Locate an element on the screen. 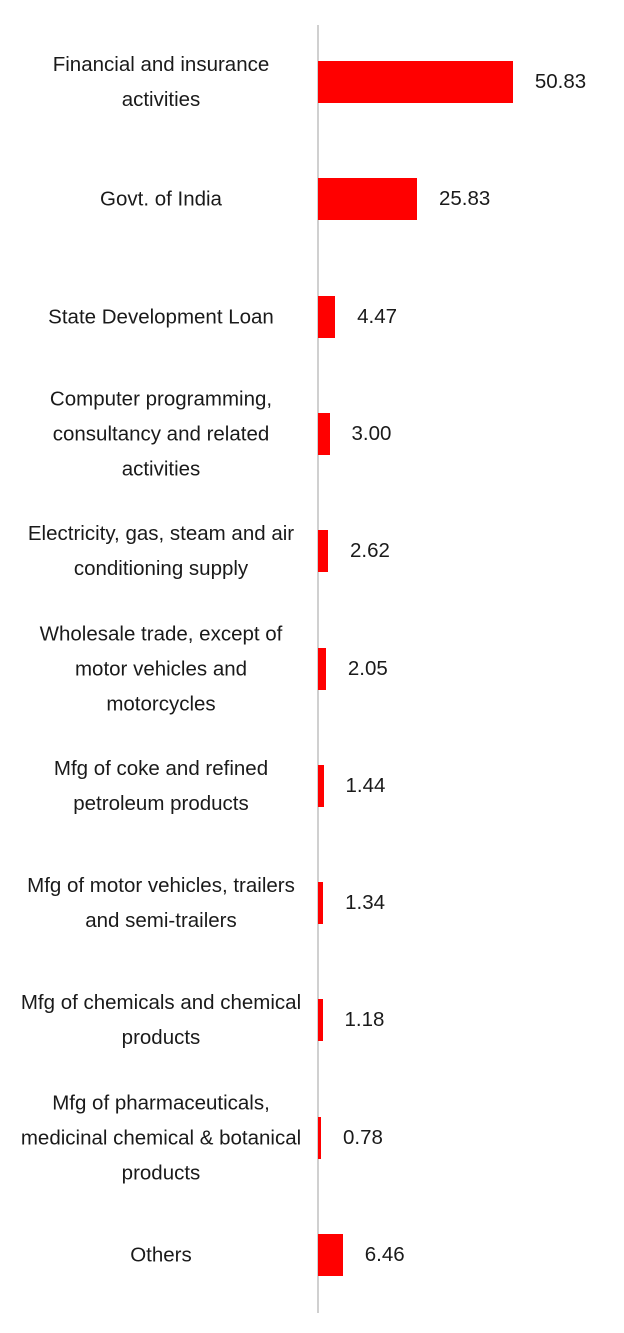  category-label: Govt. of India is located at coordinates (161, 199).